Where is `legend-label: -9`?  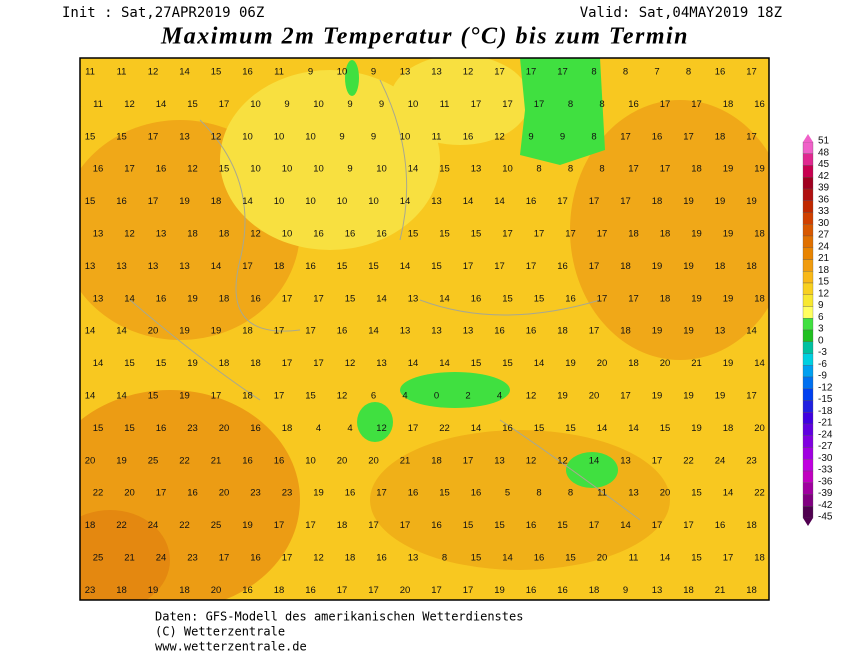
legend-label: -9 is located at coordinates (822, 376).